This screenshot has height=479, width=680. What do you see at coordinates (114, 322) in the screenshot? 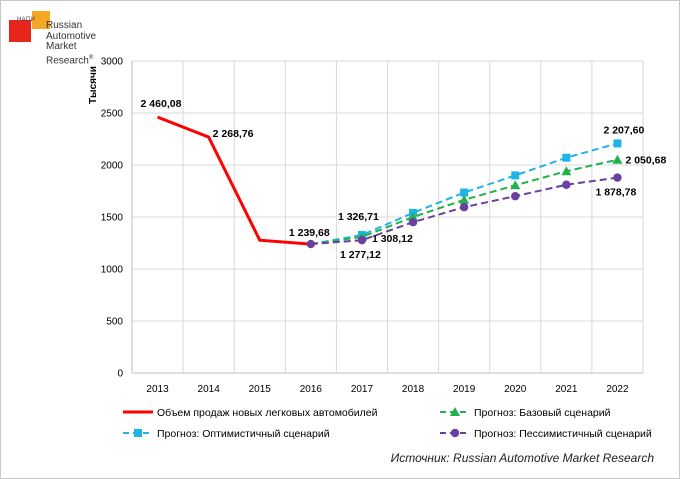
I see `y-tick-label: 500` at bounding box center [114, 322].